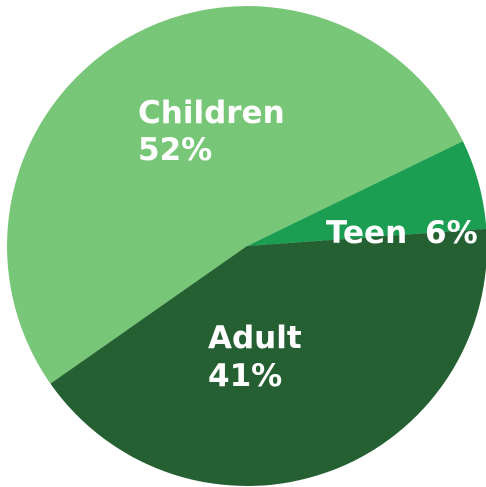  I want to click on slice-label-teen-category: Teen, so click(366, 233).